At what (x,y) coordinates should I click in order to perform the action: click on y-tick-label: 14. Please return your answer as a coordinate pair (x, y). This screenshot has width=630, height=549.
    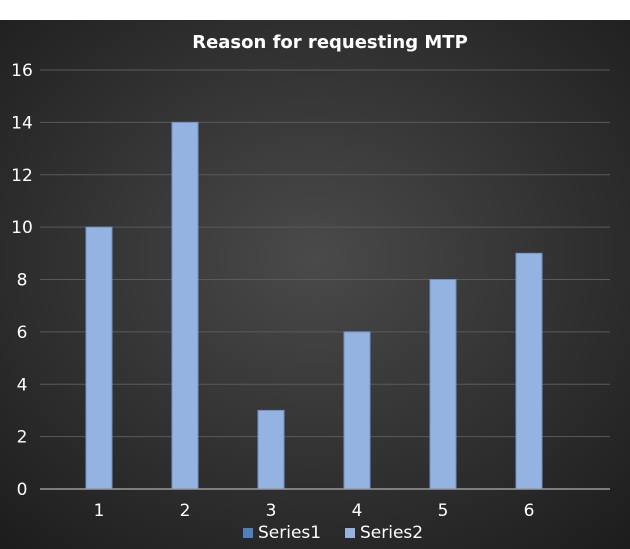
    Looking at the image, I should click on (22, 123).